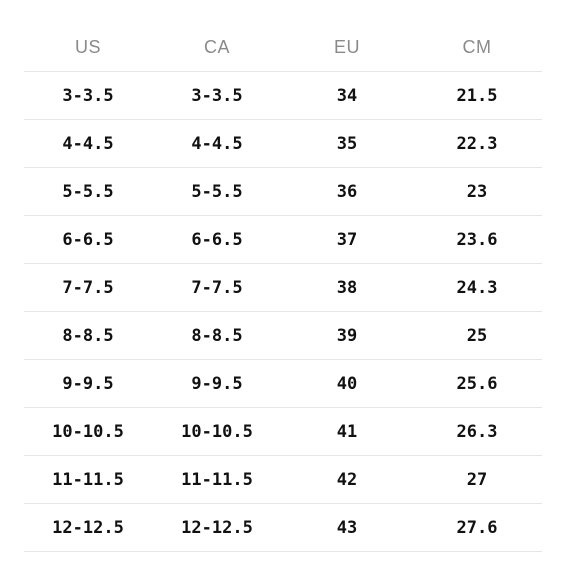 The width and height of the screenshot is (580, 580). I want to click on cell-eu: 38, so click(347, 287).